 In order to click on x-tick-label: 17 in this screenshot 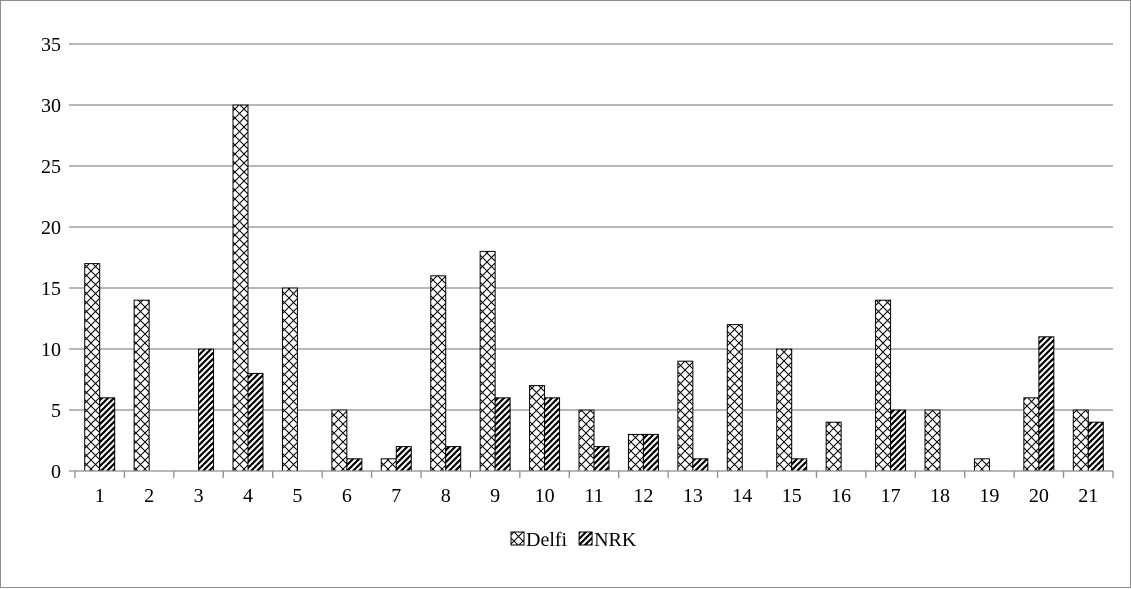, I will do `click(891, 496)`.